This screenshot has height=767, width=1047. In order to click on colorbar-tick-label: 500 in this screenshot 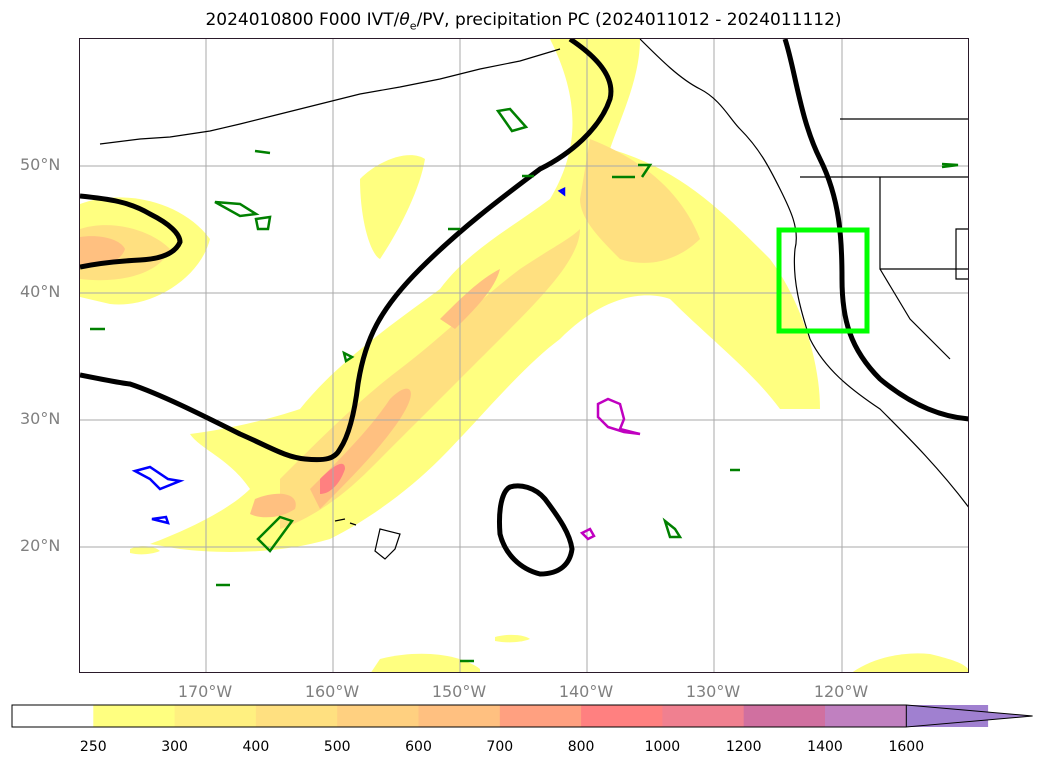, I will do `click(337, 747)`.